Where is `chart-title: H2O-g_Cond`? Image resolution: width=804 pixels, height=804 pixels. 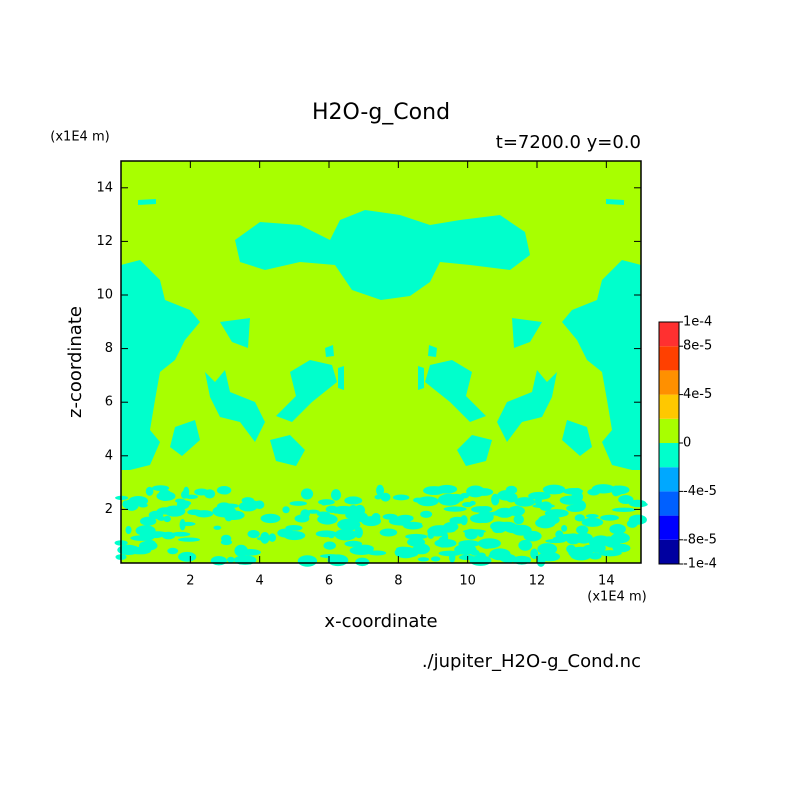
chart-title: H2O-g_Cond is located at coordinates (381, 112).